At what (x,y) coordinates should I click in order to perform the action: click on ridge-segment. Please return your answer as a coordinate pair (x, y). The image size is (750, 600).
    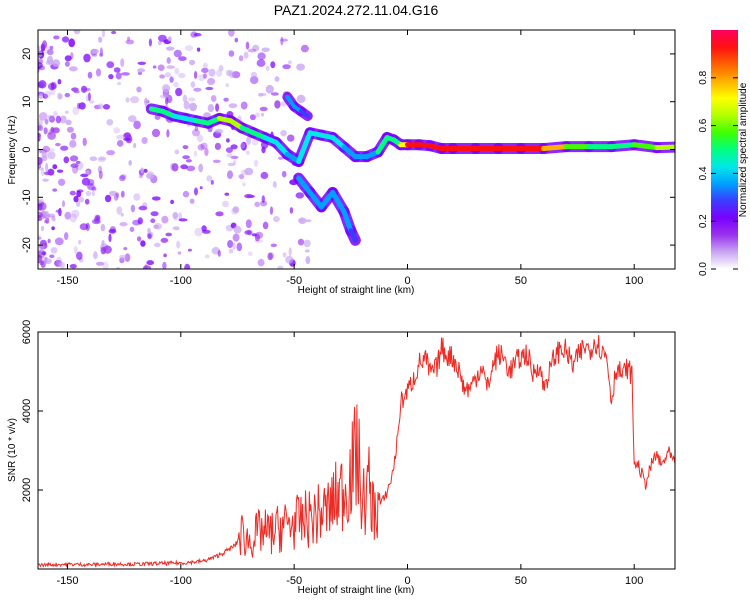
    Looking at the image, I should click on (382, 145).